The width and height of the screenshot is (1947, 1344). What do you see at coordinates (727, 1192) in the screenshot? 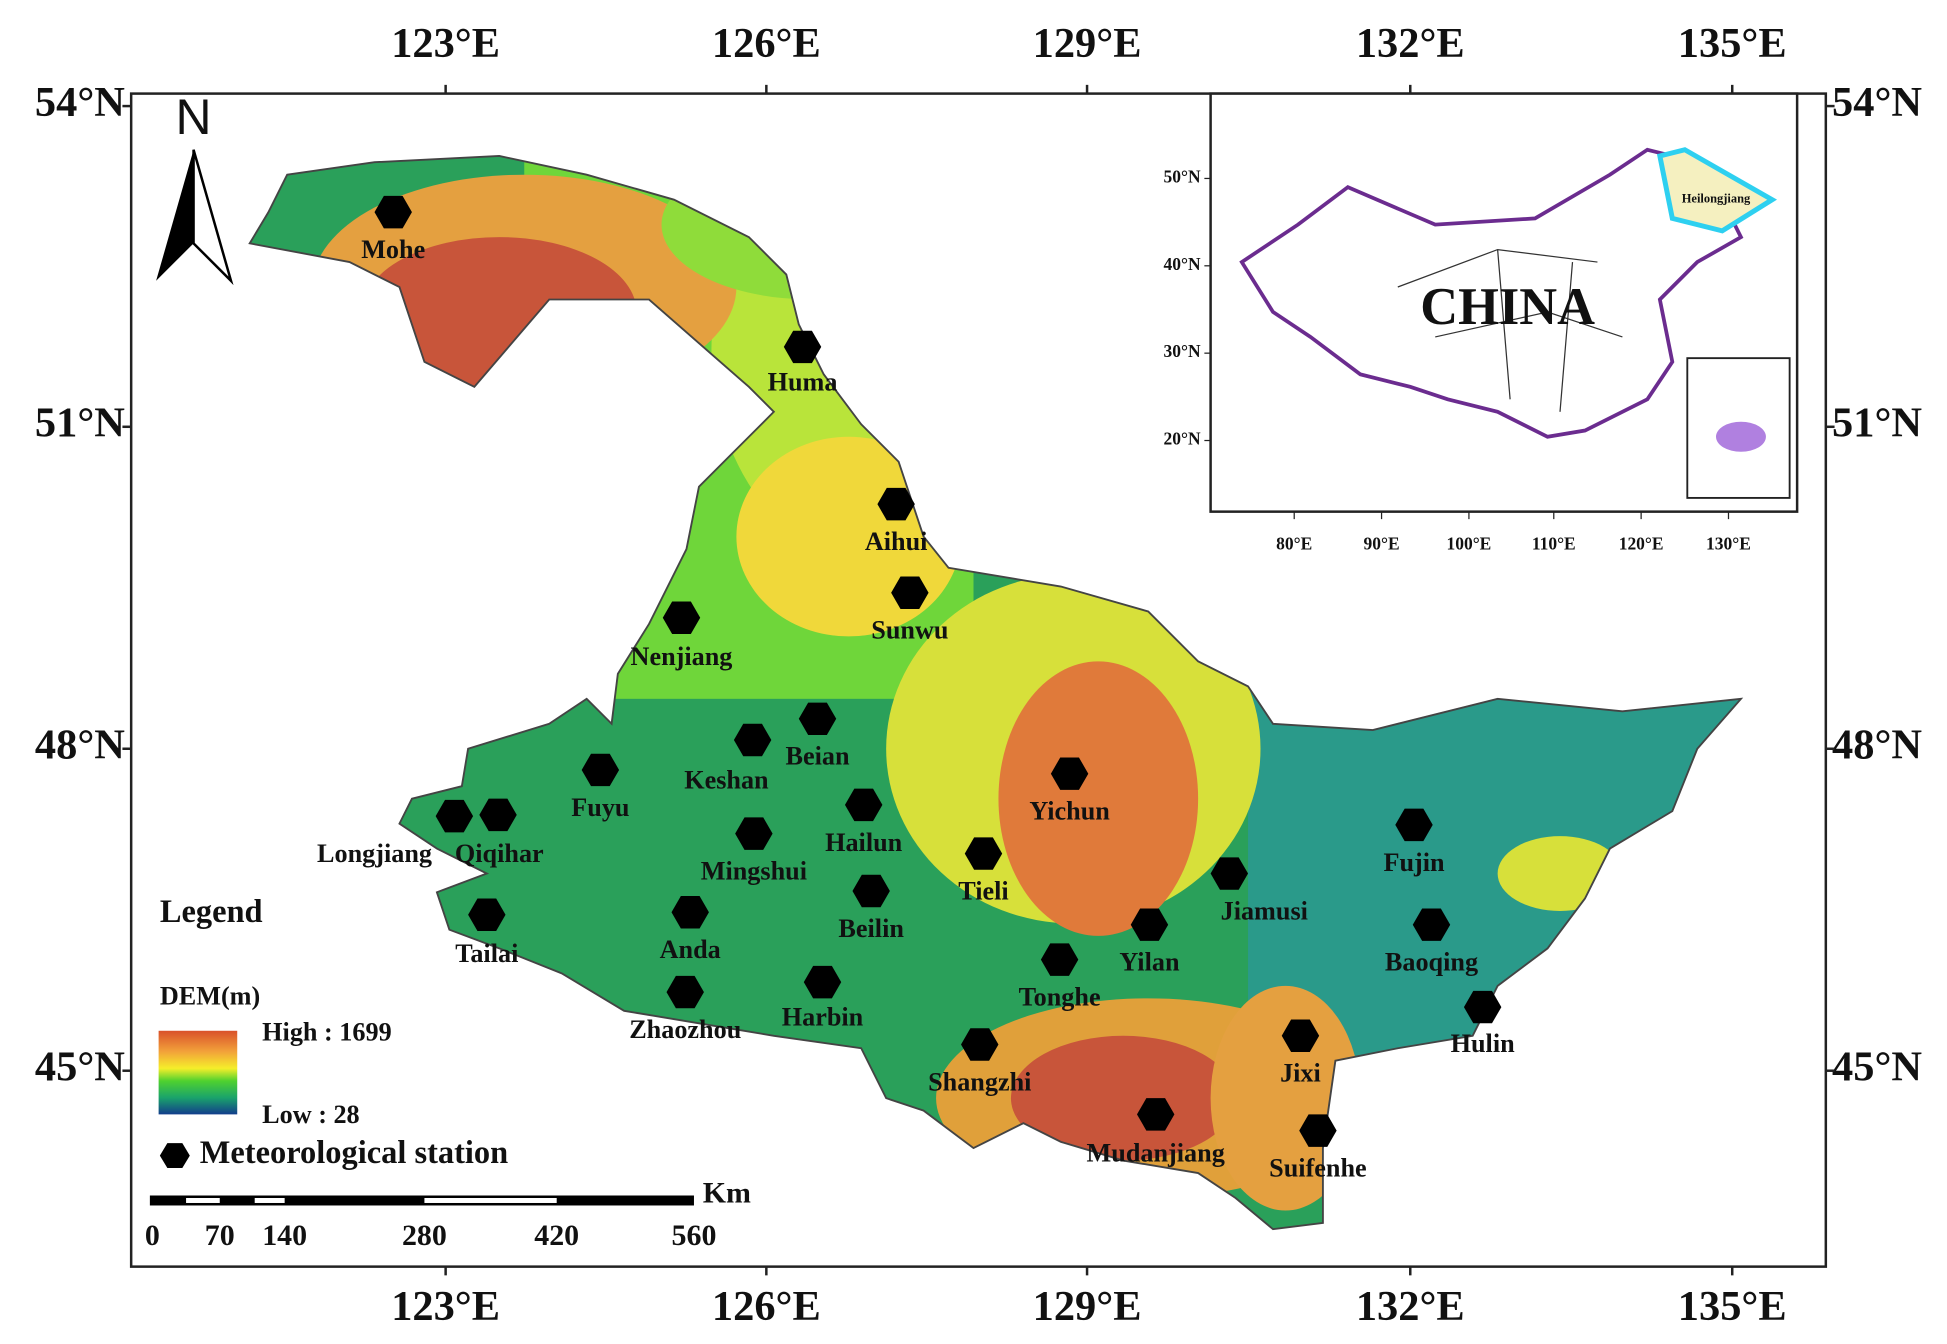
I see `scale-unit: Km` at bounding box center [727, 1192].